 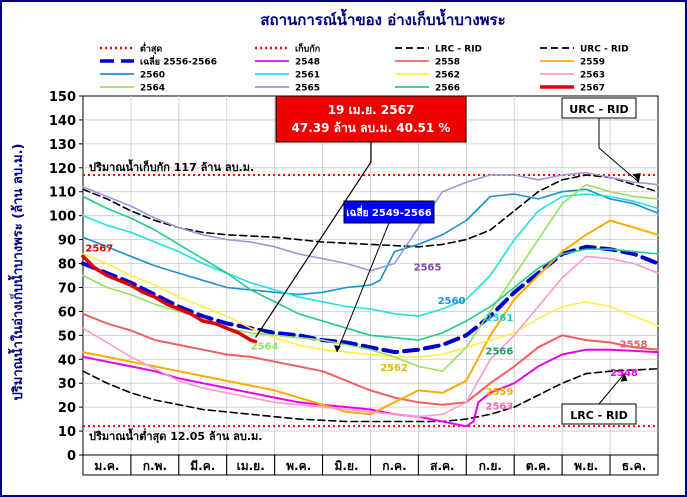 I want to click on y-tick-label: 100, so click(x=62, y=217).